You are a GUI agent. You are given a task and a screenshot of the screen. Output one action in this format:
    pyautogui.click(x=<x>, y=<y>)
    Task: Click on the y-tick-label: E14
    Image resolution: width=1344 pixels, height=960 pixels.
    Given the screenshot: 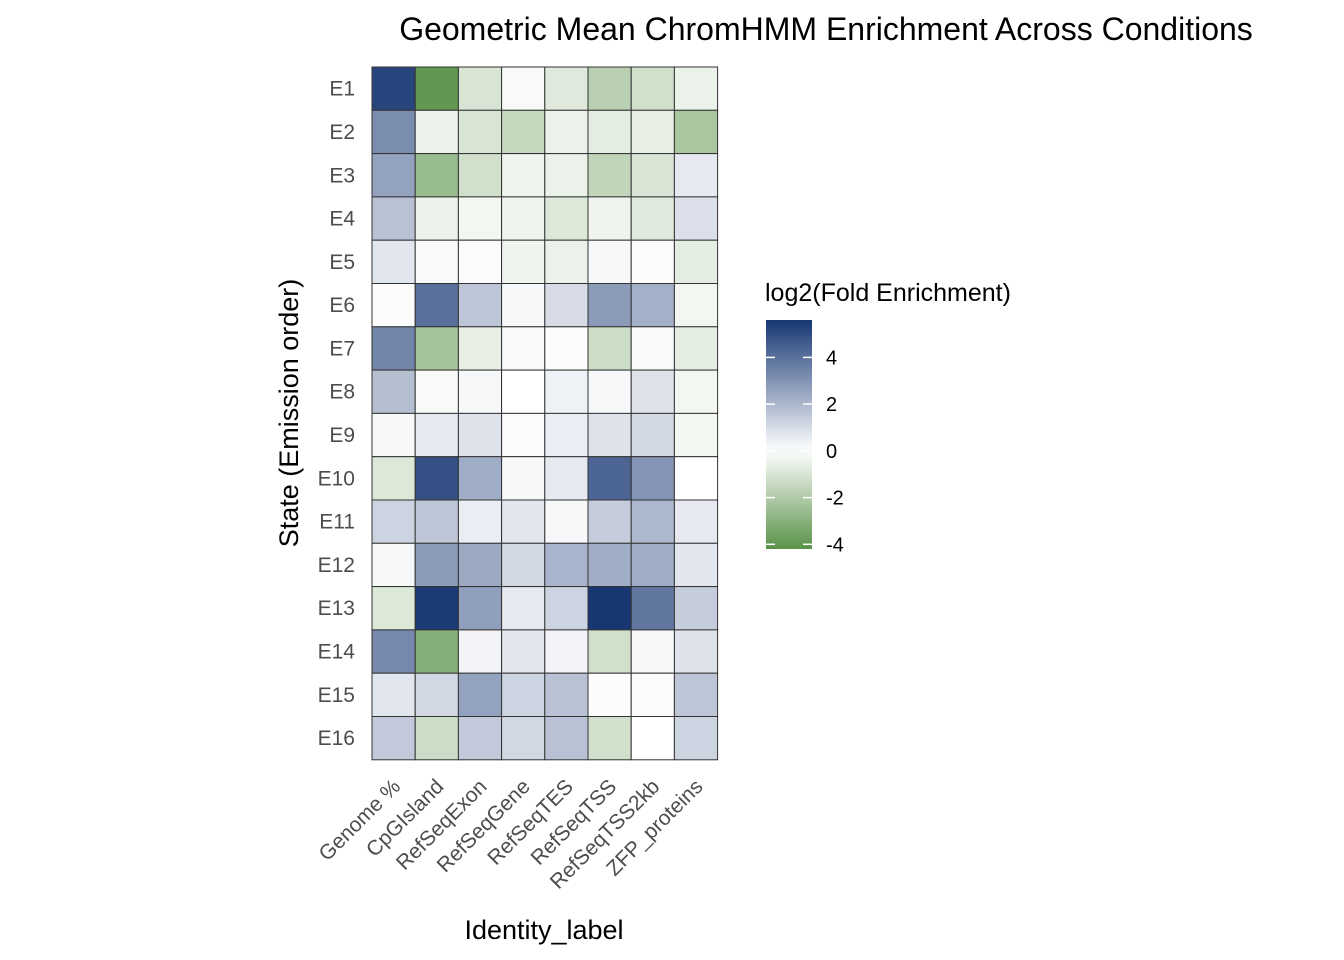 What is the action you would take?
    pyautogui.click(x=337, y=652)
    